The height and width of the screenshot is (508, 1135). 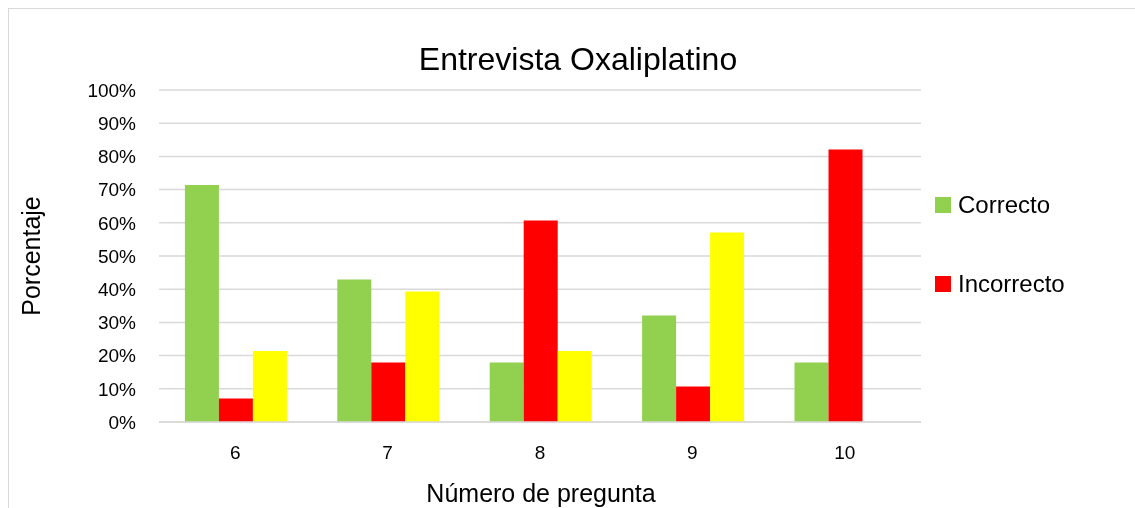 I want to click on y-tick-label: 70%, so click(x=117, y=190).